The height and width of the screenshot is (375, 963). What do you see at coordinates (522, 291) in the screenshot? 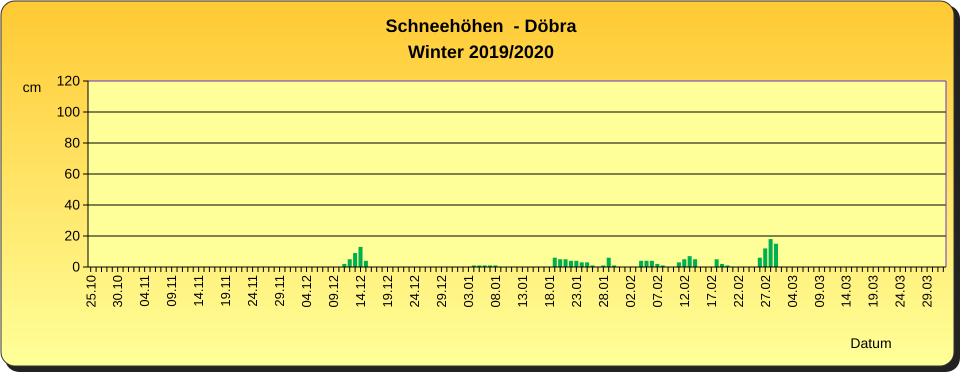
I see `x-tick-label: 13.01` at bounding box center [522, 291].